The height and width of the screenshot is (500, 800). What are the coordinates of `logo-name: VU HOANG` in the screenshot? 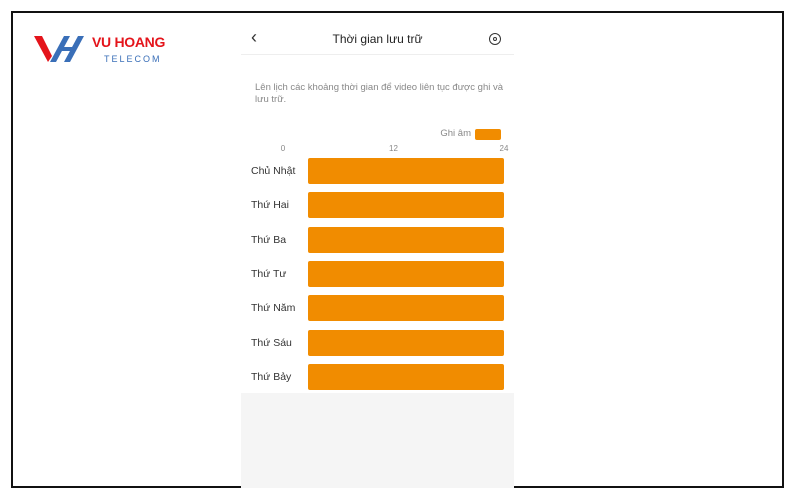 It's located at (129, 42).